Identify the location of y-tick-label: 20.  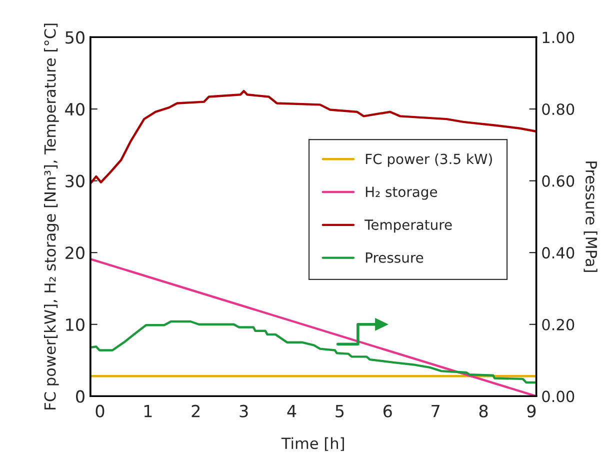
(75, 253).